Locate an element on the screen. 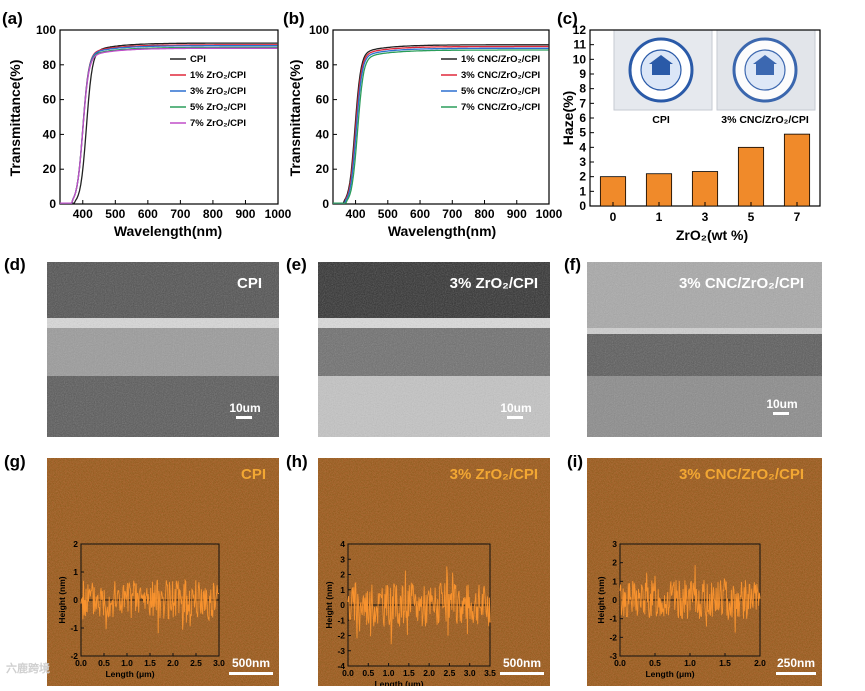  chart-c-ytick-label: 5 is located at coordinates (582, 133).